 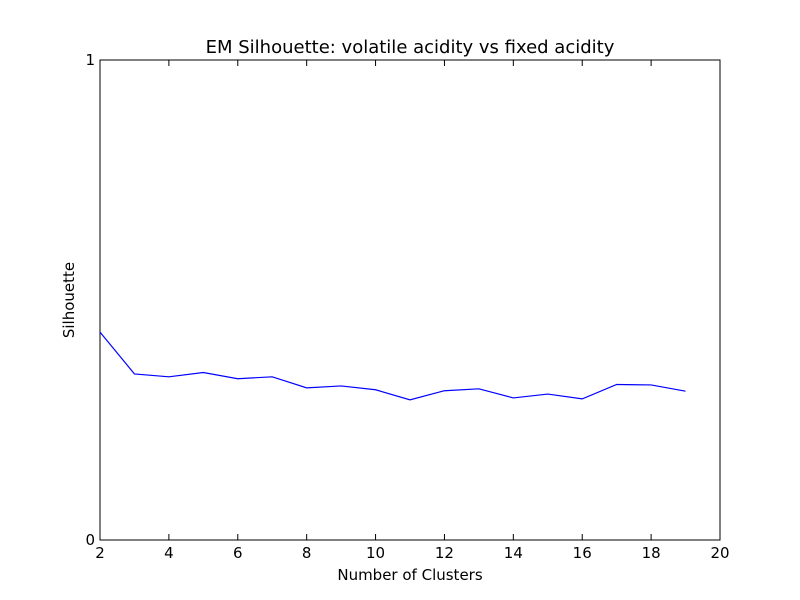 What do you see at coordinates (307, 553) in the screenshot?
I see `x-tick-label: 8` at bounding box center [307, 553].